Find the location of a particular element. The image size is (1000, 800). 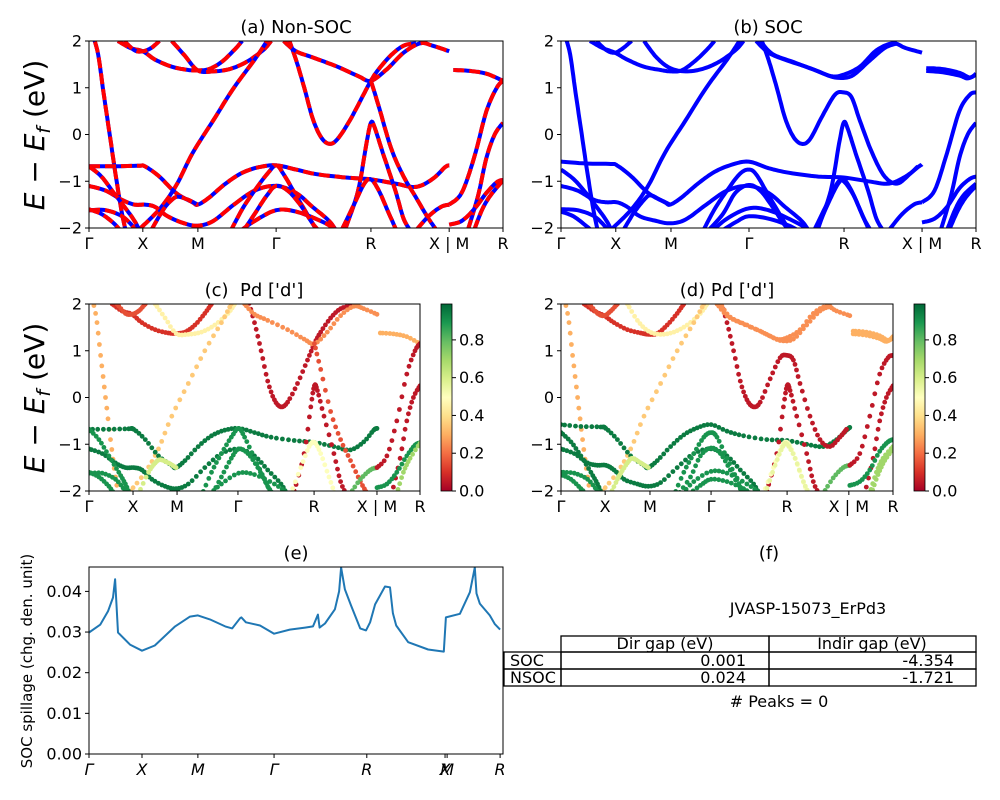

table-cell-nsoc-dir: 0.024 is located at coordinates (723, 677).